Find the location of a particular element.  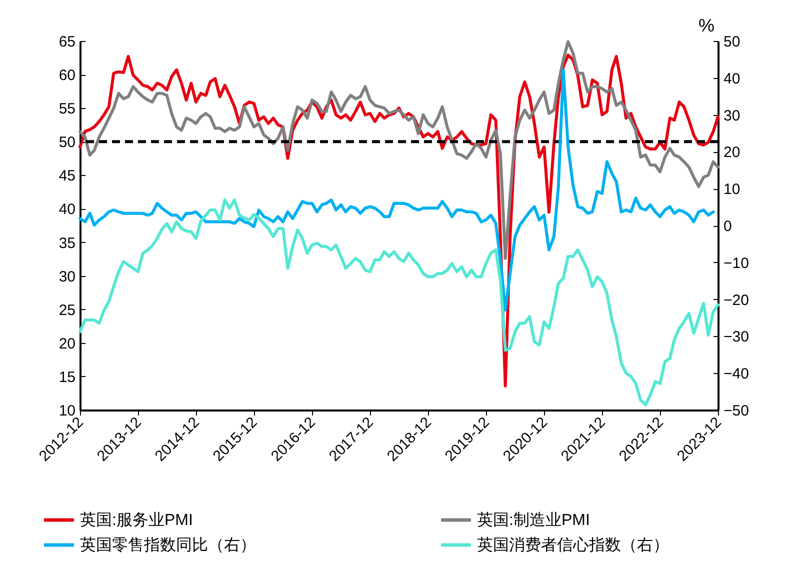

legend-label: 英国消费者信心指数（右） is located at coordinates (573, 545).